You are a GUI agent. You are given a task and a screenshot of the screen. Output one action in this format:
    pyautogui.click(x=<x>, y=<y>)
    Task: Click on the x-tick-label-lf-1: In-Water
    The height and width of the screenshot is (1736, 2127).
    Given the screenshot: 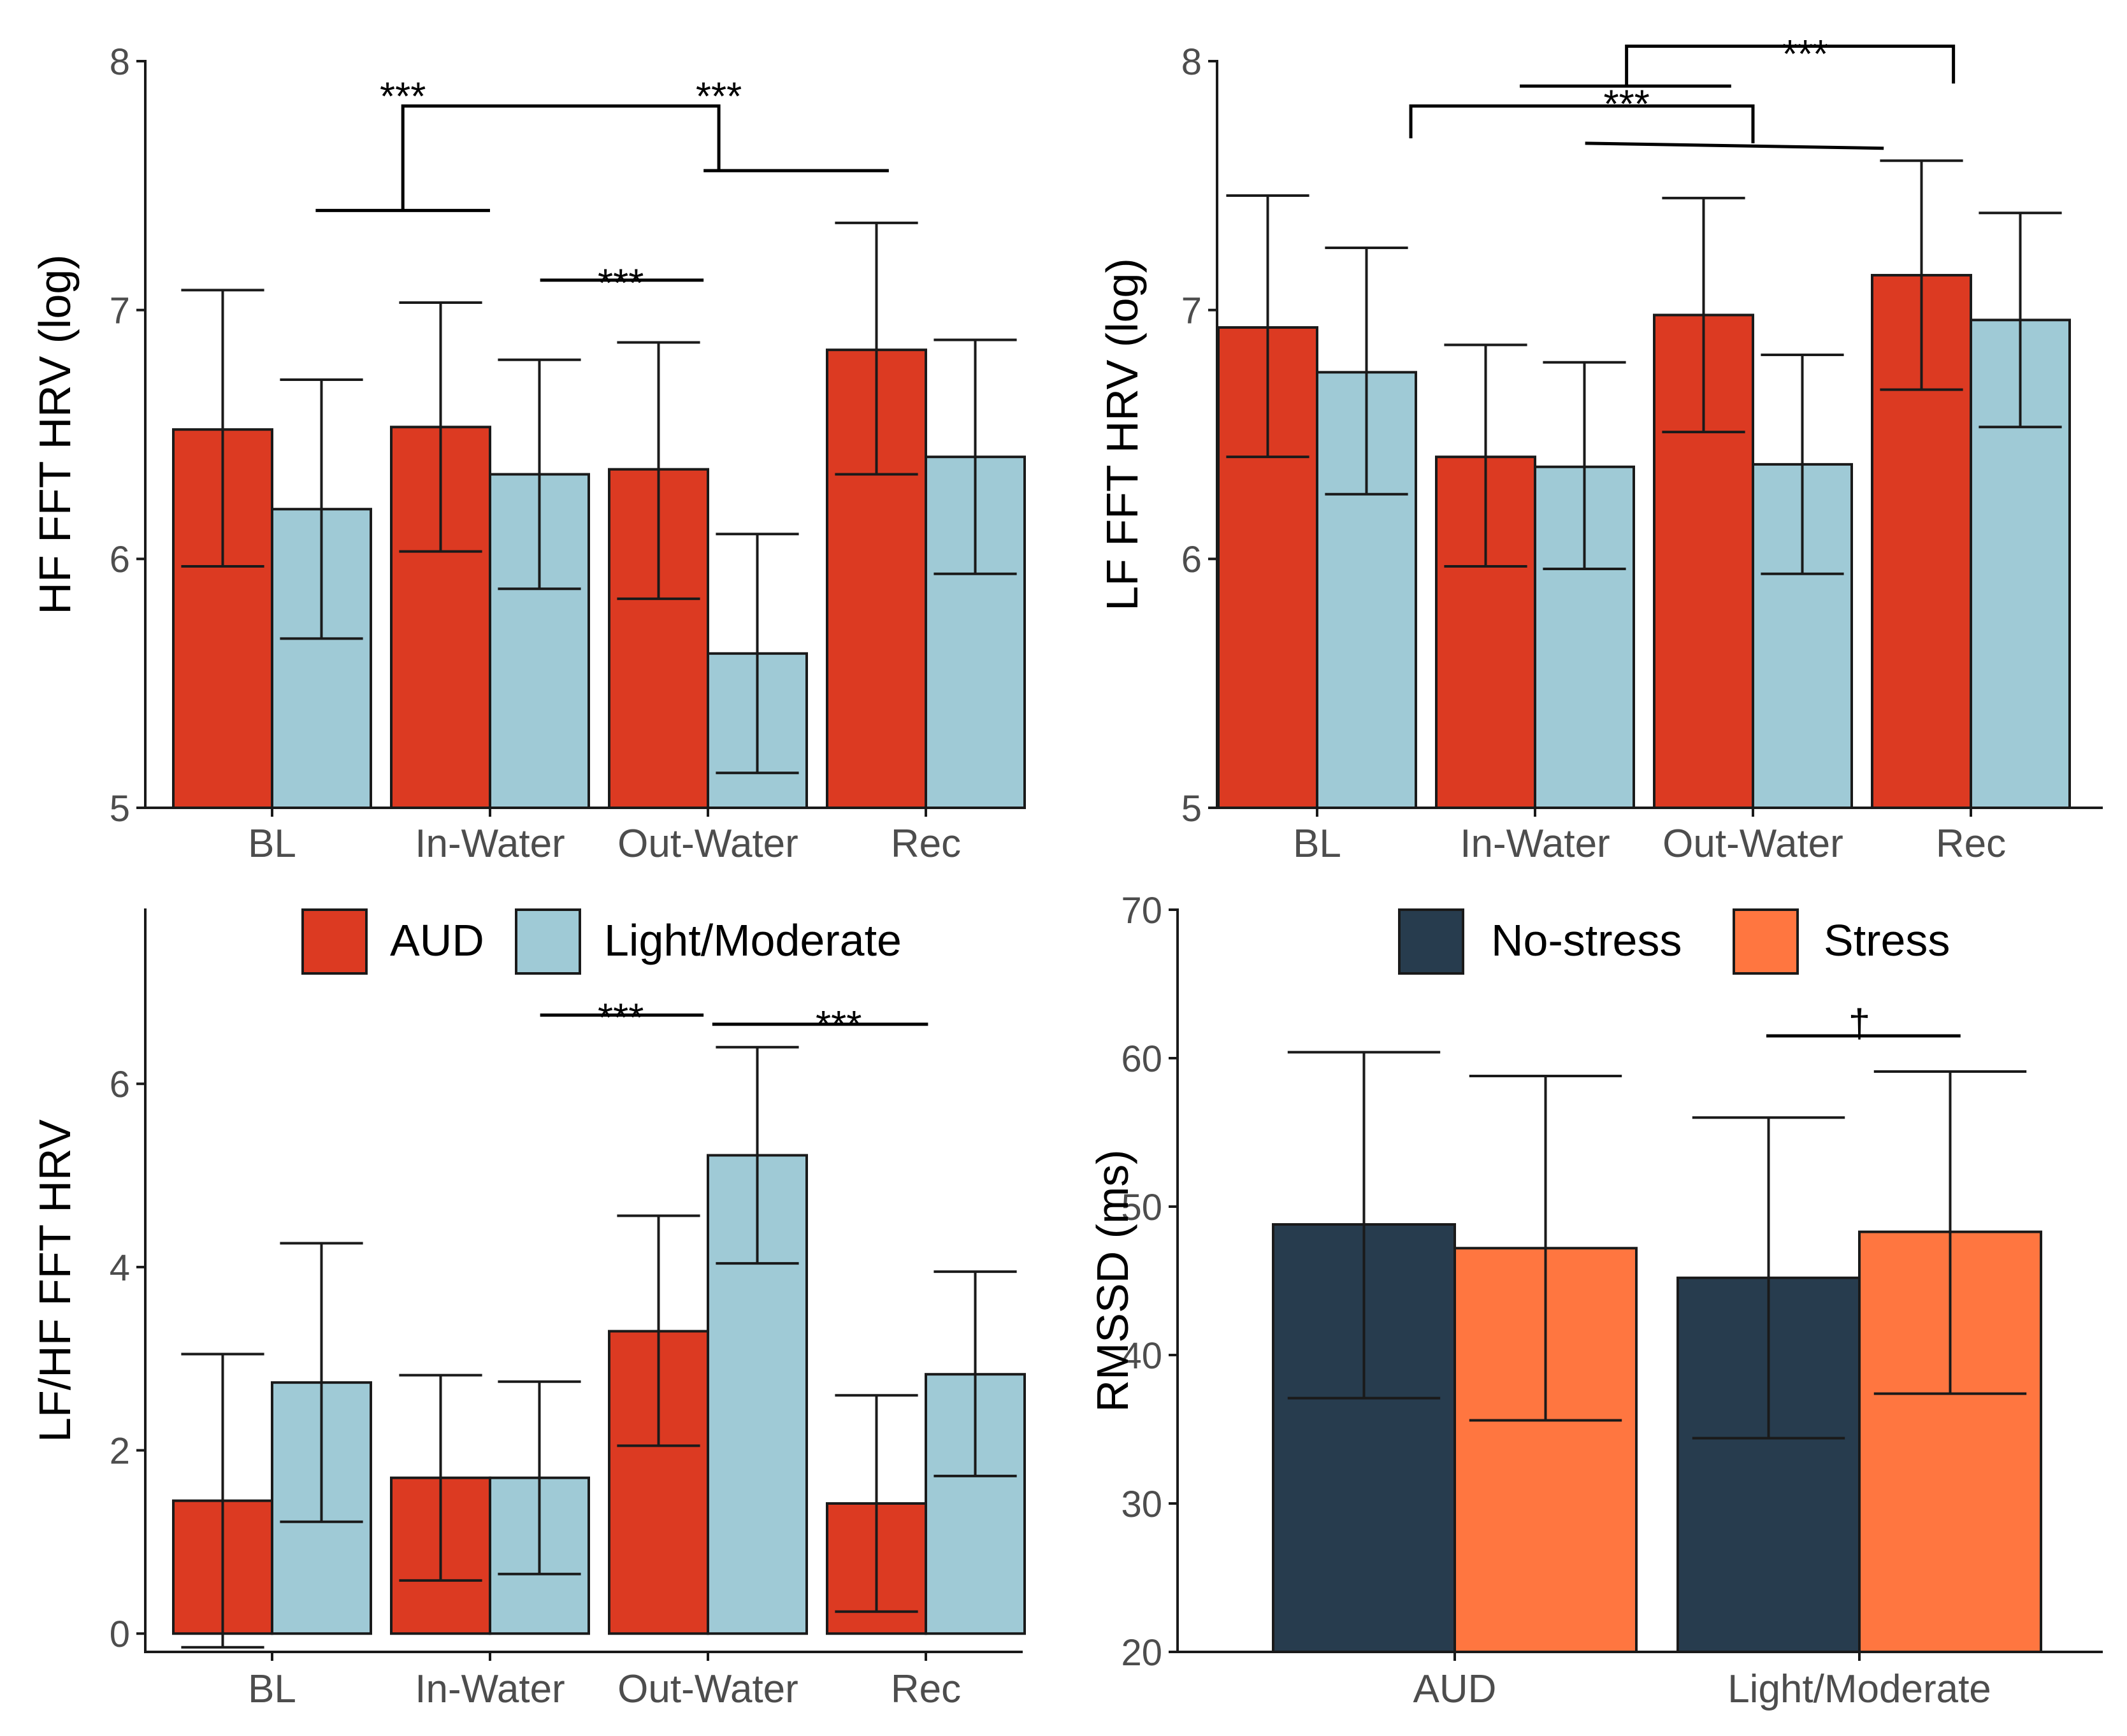 What is the action you would take?
    pyautogui.click(x=1535, y=844)
    